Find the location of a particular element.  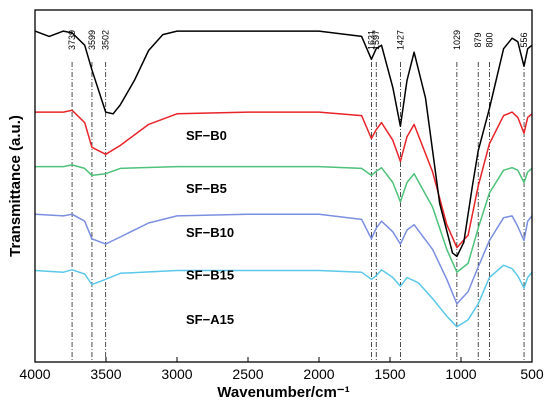

x-tick-label-3000: 3000 is located at coordinates (176, 374).